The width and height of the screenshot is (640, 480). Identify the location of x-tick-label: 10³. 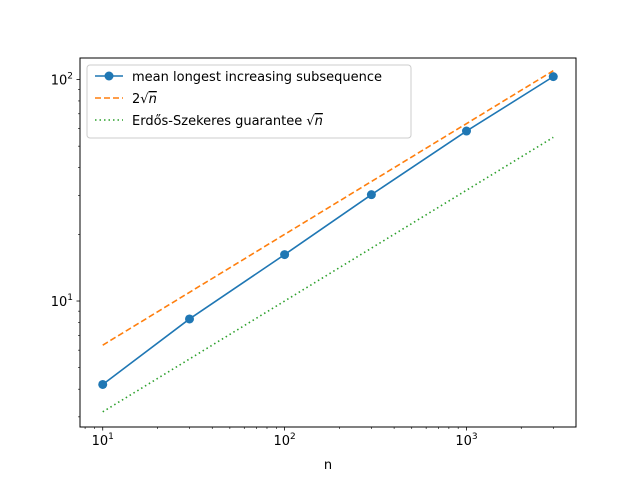
(466, 440).